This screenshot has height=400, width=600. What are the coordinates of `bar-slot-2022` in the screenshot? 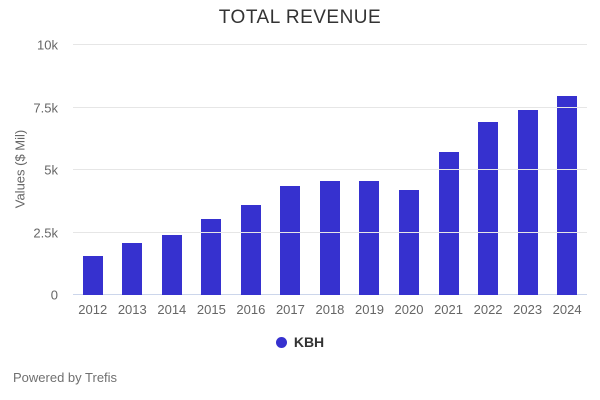 It's located at (488, 170).